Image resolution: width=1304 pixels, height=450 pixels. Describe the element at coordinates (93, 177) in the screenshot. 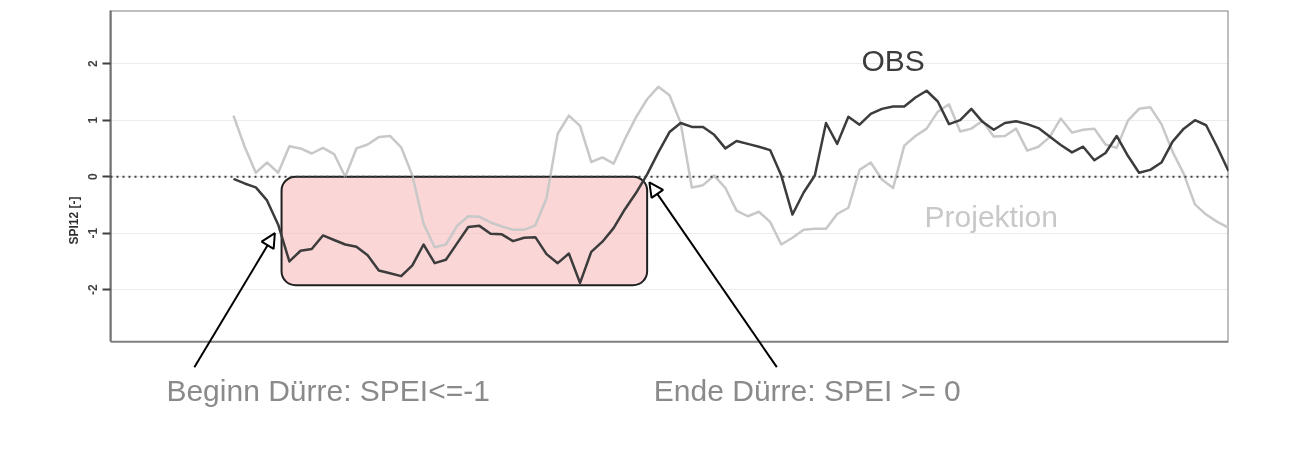

I see `y-tick-label: 0` at that location.